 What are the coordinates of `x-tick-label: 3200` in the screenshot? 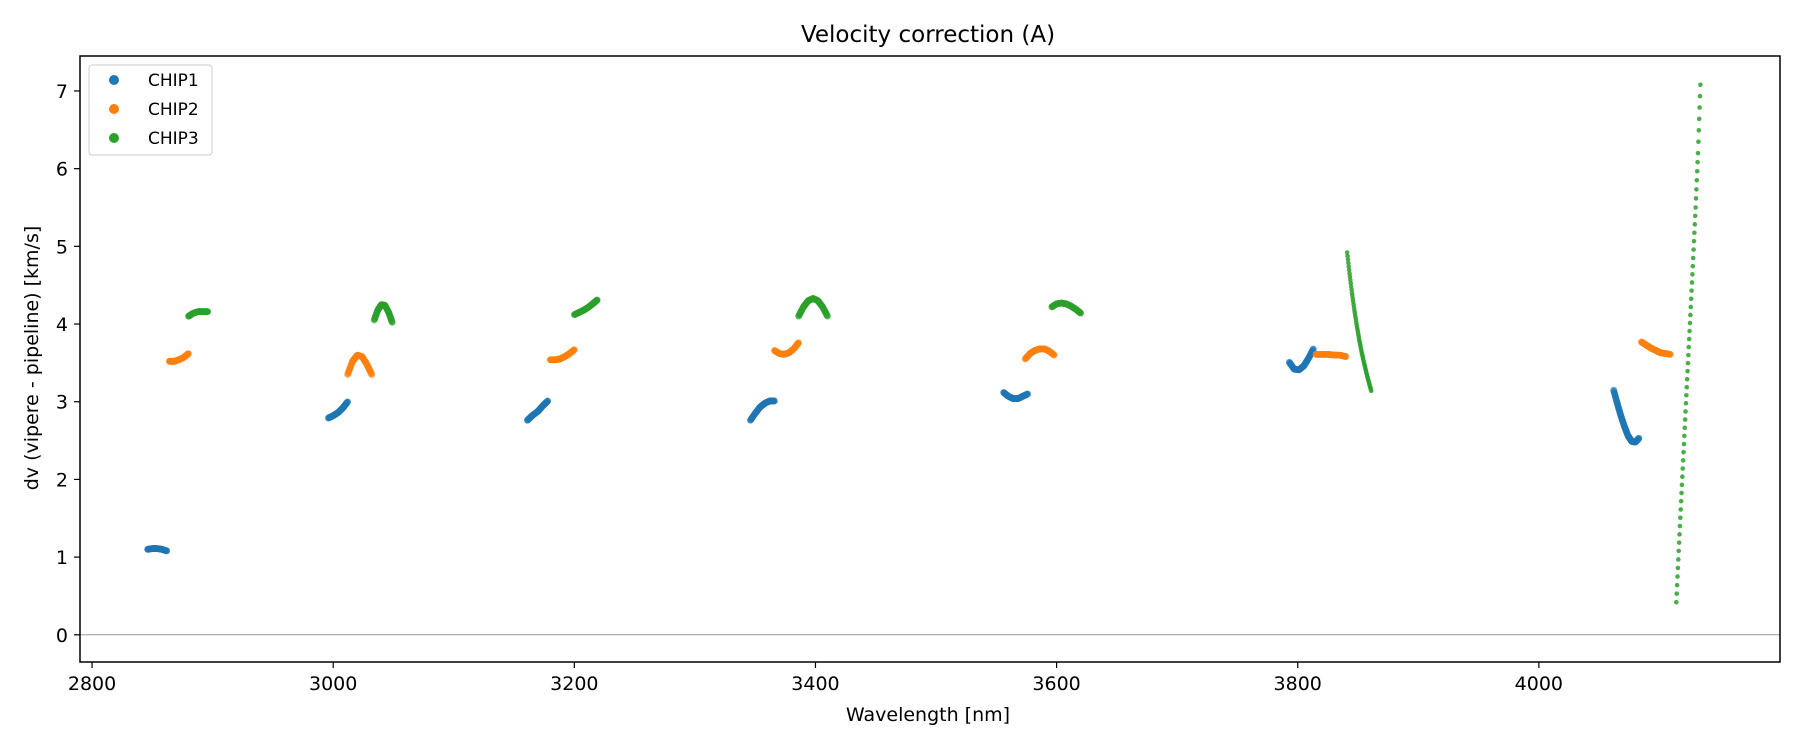 It's located at (574, 684).